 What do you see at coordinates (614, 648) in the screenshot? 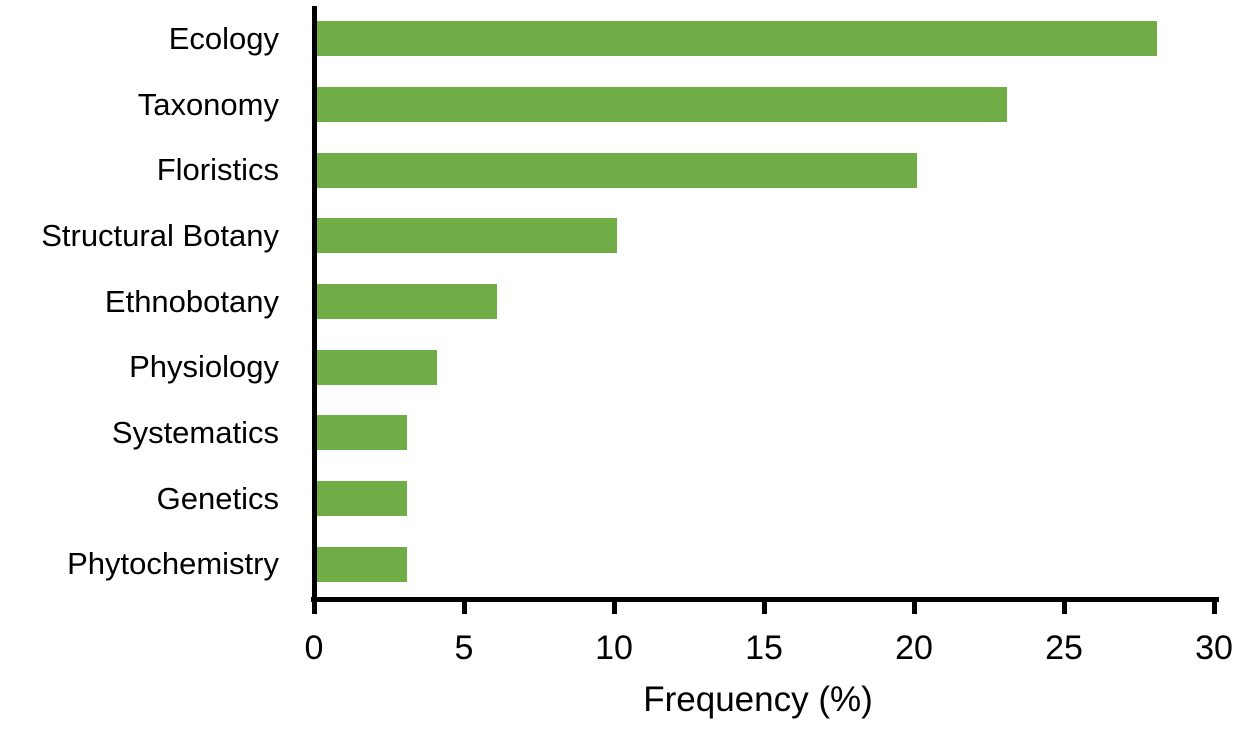
I see `x-axis-tick-label: 10` at bounding box center [614, 648].